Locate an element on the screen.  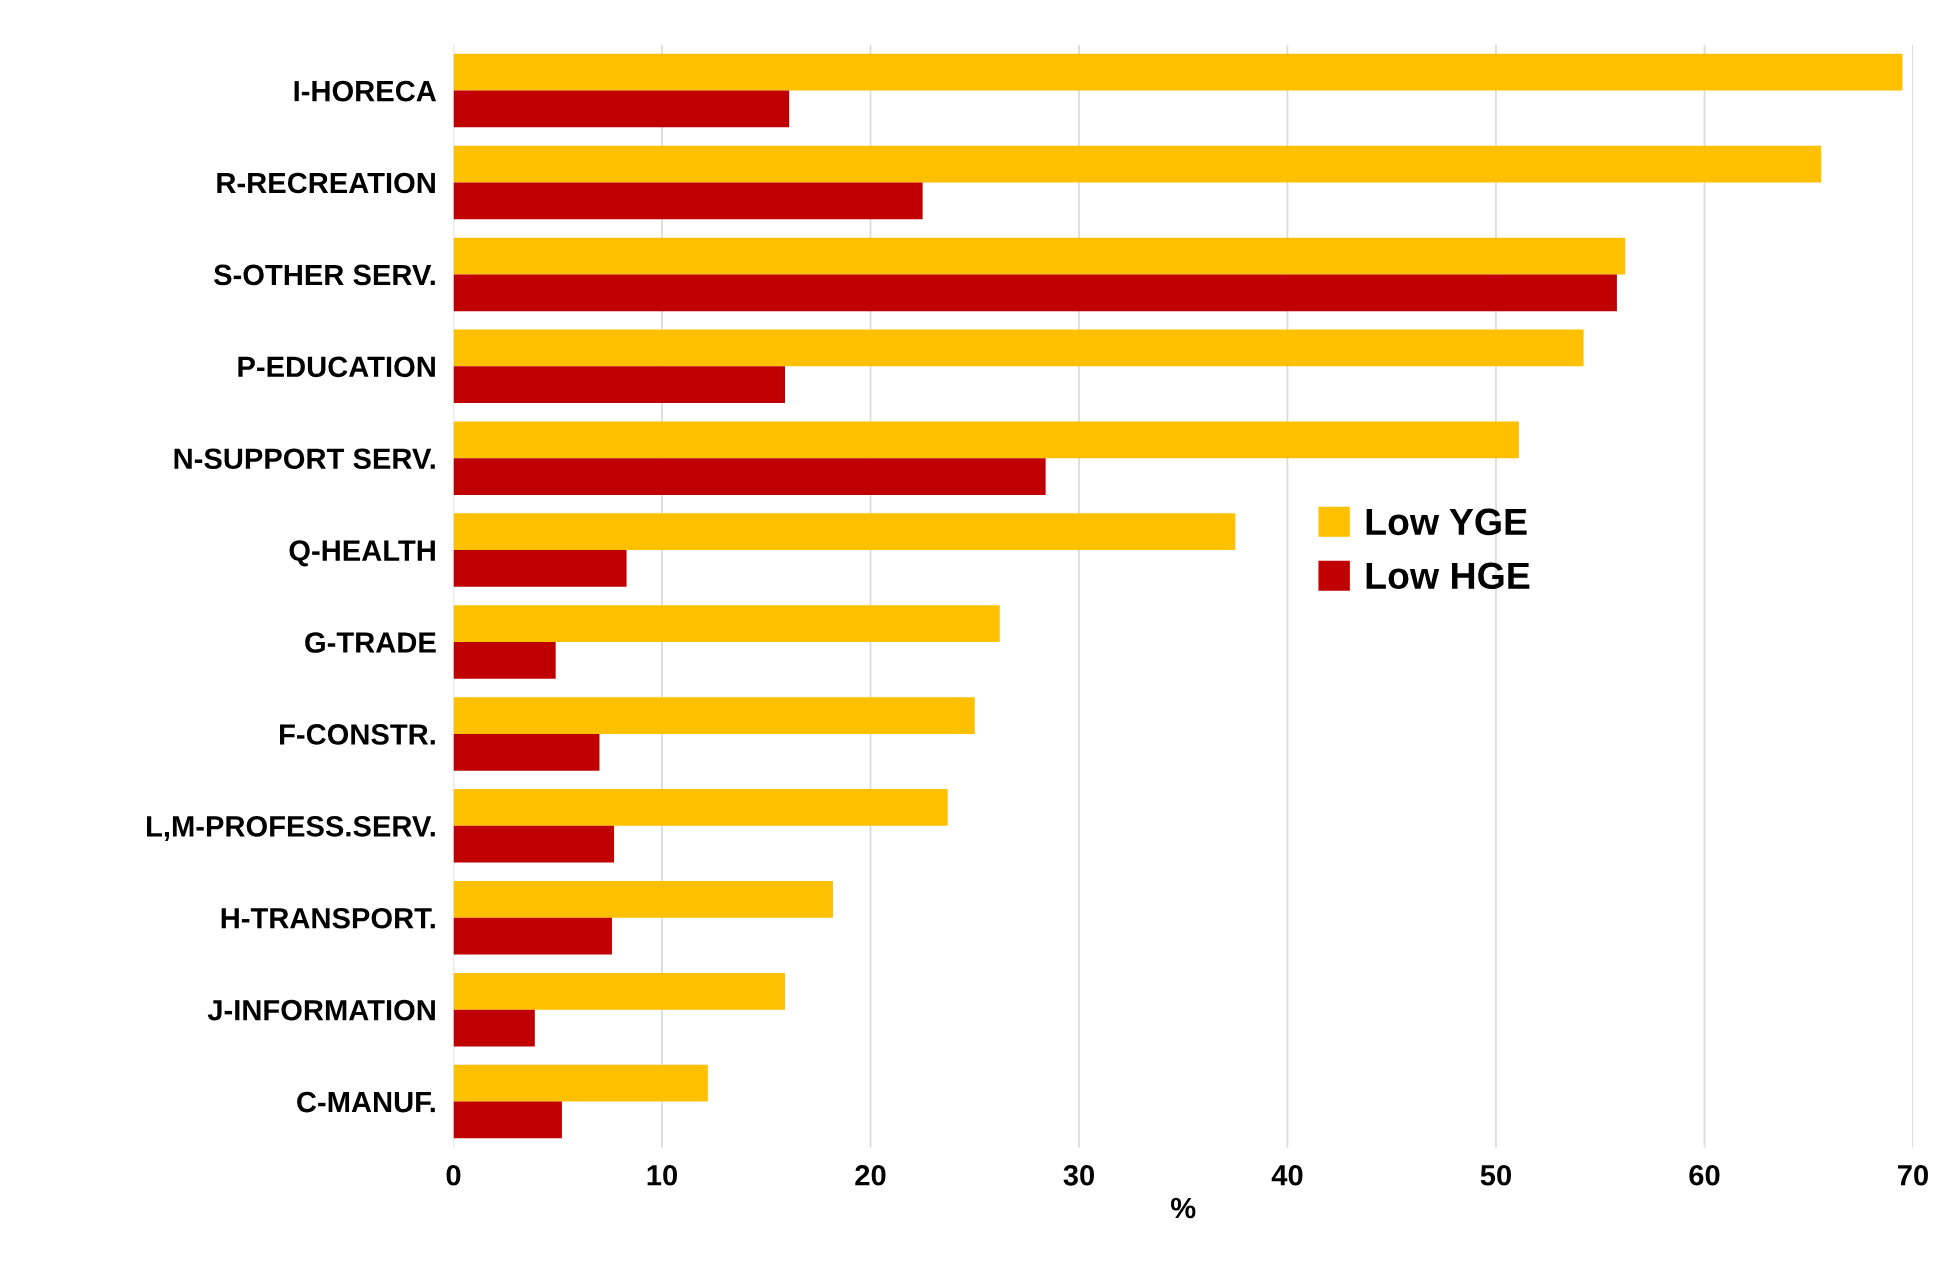
x-axis-title: % is located at coordinates (1183, 1208).